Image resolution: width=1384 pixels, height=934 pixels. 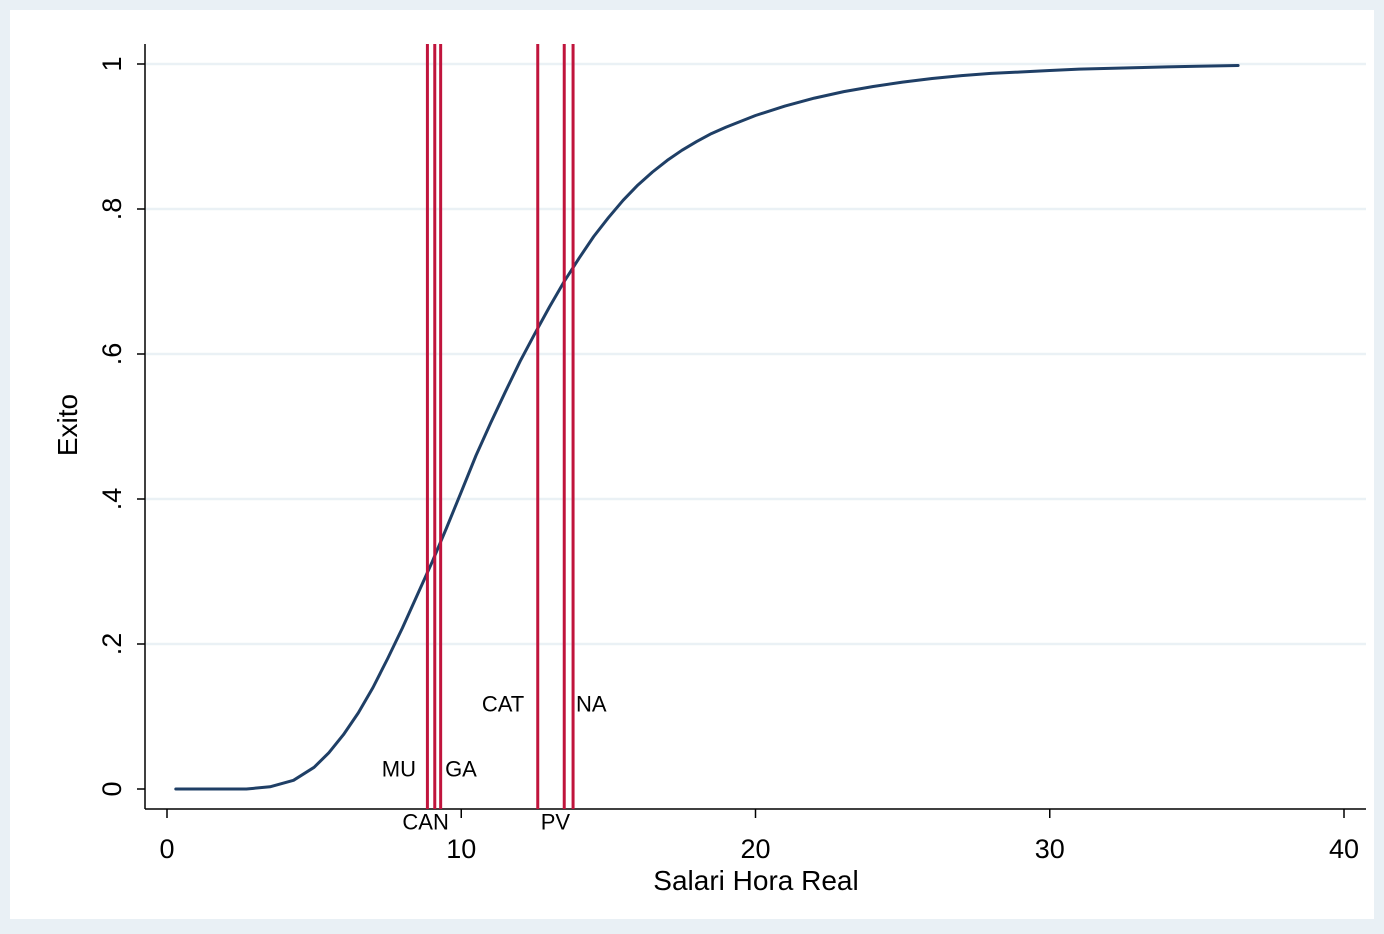 I want to click on x-axis-ticks: 0 10 20 30 40, so click(x=759, y=836).